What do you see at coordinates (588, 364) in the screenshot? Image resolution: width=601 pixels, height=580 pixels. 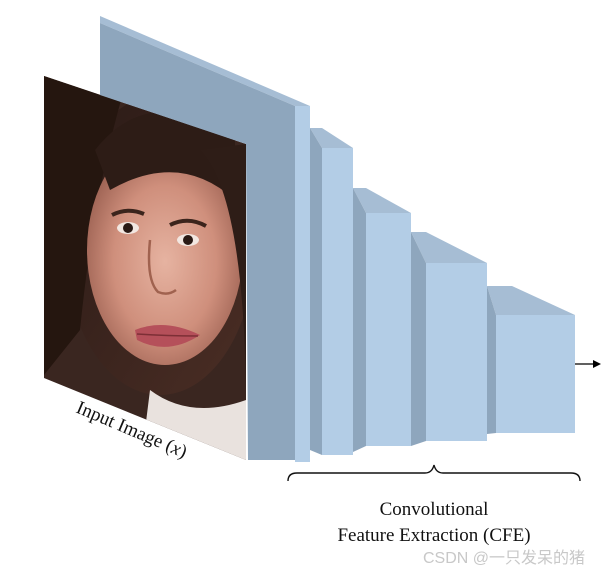 I see `output-arrow` at bounding box center [588, 364].